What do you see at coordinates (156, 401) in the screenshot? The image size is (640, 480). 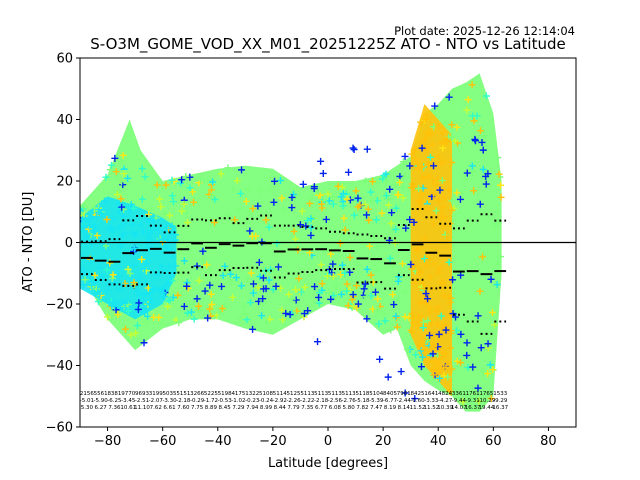 I see `bin-mean-label: -2.07` at bounding box center [156, 401].